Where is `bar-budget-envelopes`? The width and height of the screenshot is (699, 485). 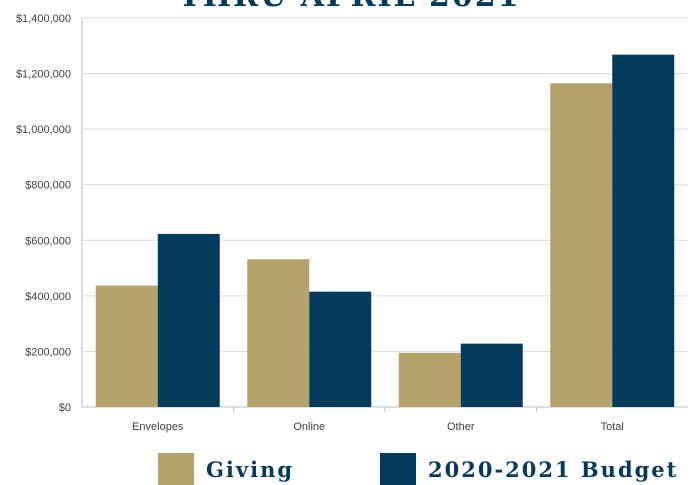 bar-budget-envelopes is located at coordinates (188, 320).